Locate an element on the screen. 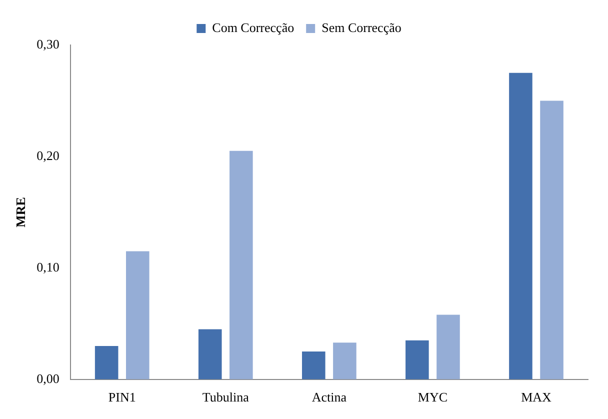 The image size is (608, 419). x-tick-label: MAX is located at coordinates (536, 397).